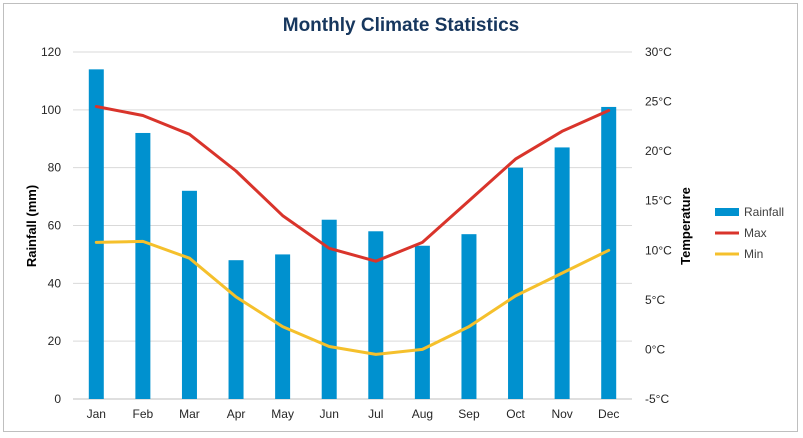 The image size is (803, 438). Describe the element at coordinates (658, 52) in the screenshot. I see `y2-tick-label: 30°C` at that location.